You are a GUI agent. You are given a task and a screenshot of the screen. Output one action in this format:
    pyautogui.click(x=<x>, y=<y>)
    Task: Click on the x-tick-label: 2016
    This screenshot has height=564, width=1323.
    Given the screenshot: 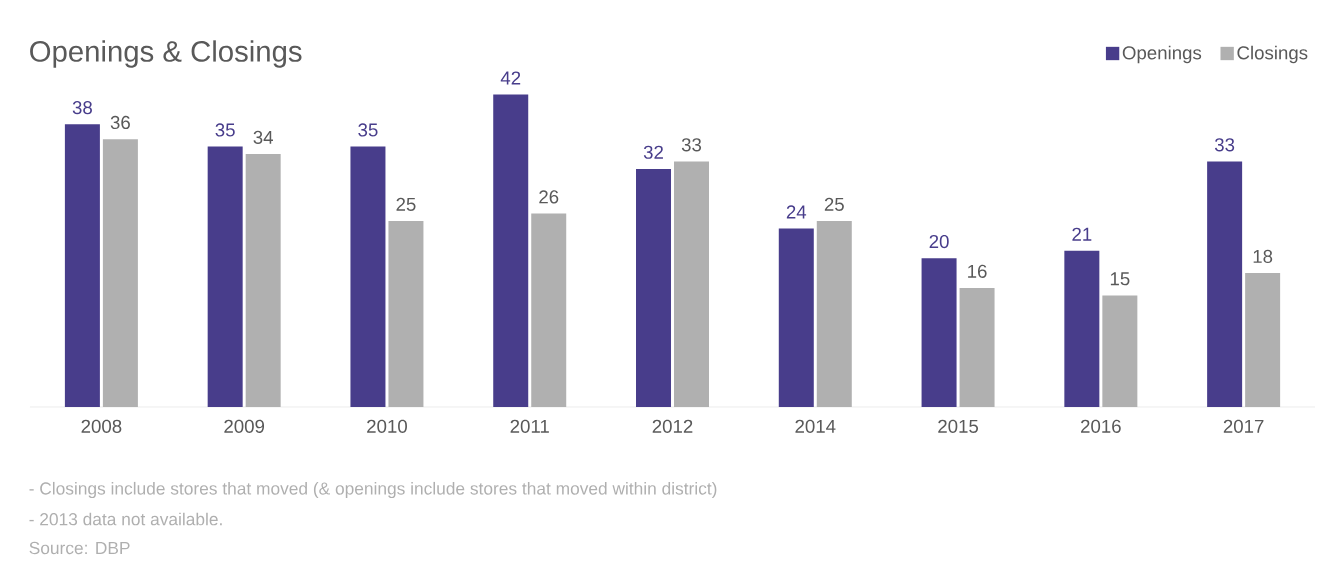 What is the action you would take?
    pyautogui.click(x=1101, y=426)
    